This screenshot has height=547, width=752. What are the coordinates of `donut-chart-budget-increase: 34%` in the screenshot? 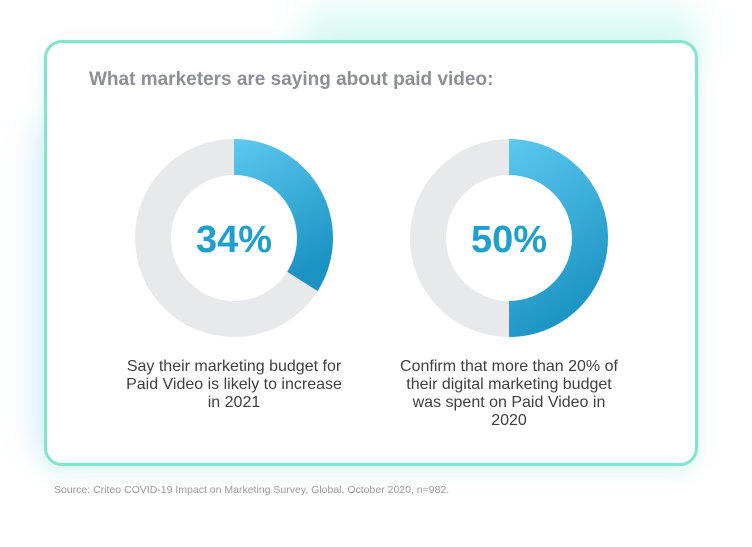 It's located at (234, 238).